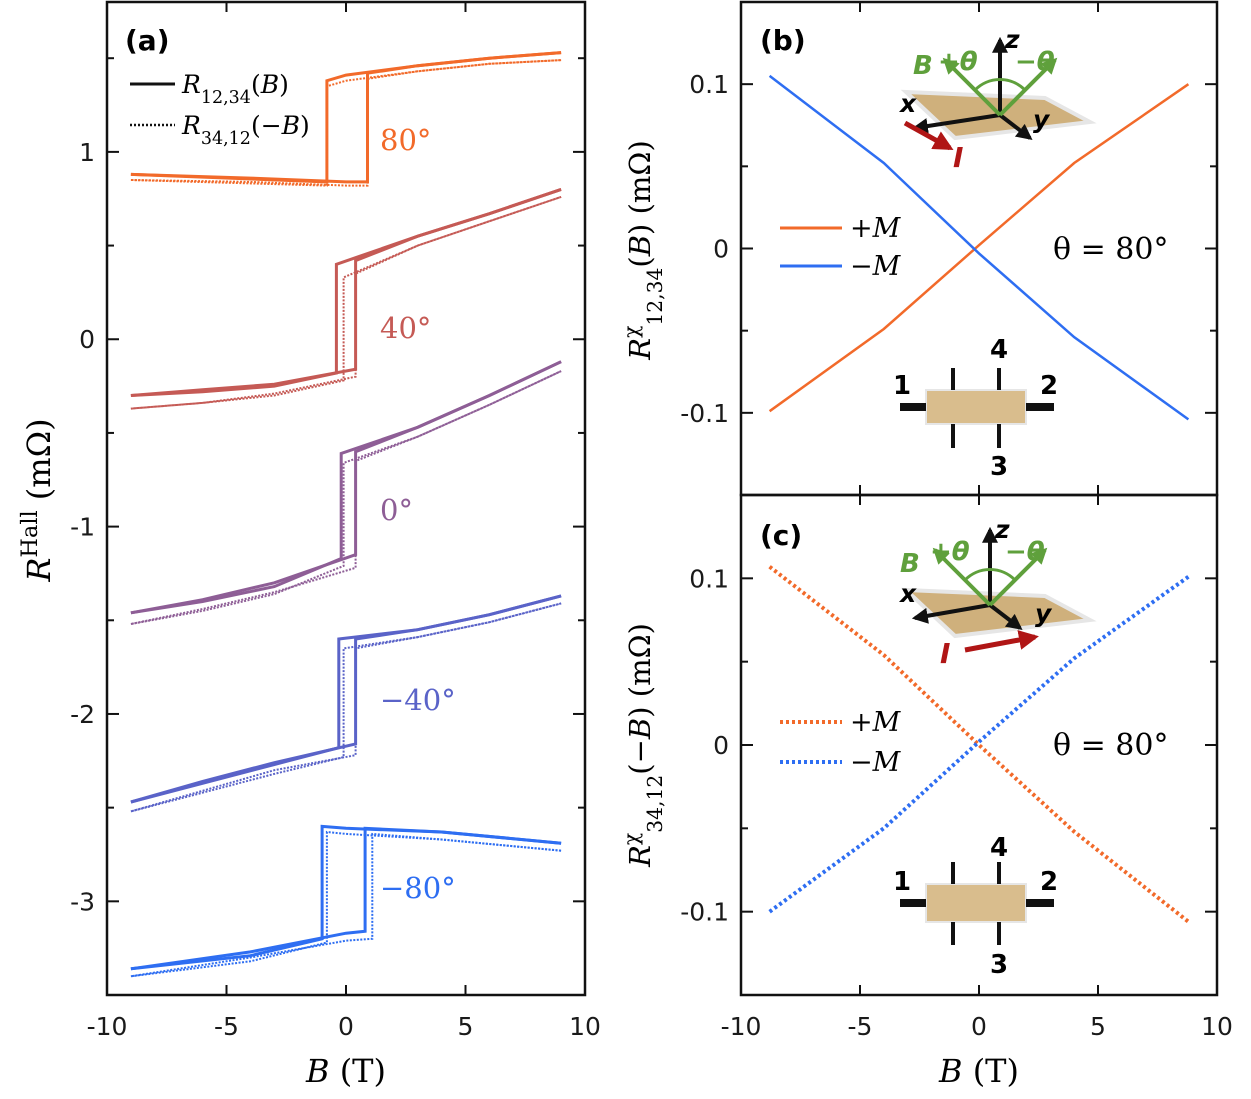 Image resolution: width=1251 pixels, height=1099 pixels. I want to click on panel-c-lines, so click(979, 744).